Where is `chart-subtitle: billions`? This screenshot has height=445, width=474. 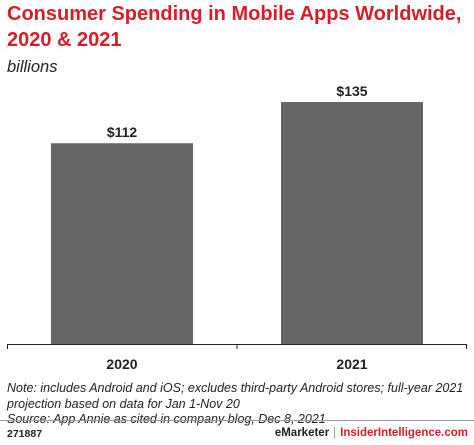 chart-subtitle: billions is located at coordinates (32, 67).